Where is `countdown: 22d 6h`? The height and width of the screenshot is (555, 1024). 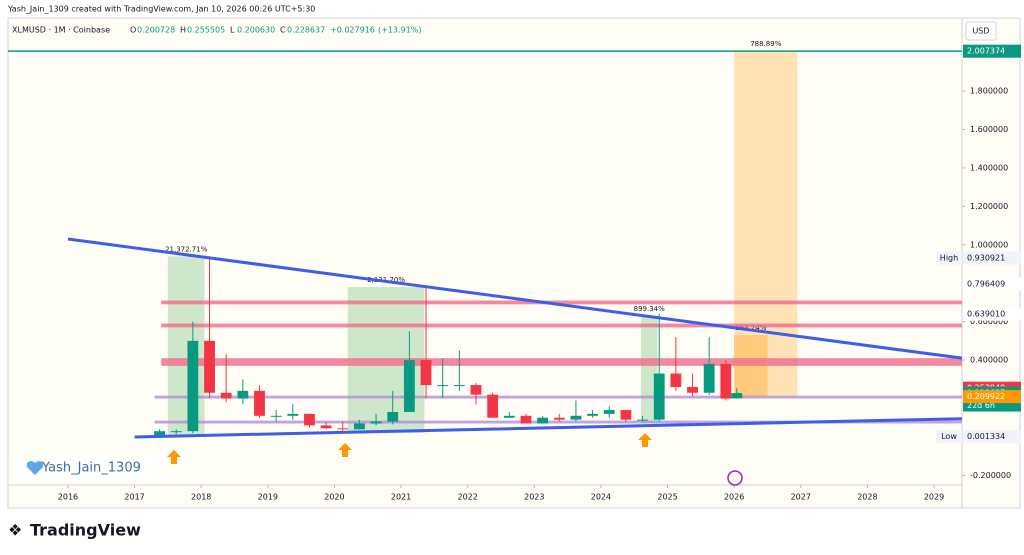
countdown: 22d 6h is located at coordinates (981, 405).